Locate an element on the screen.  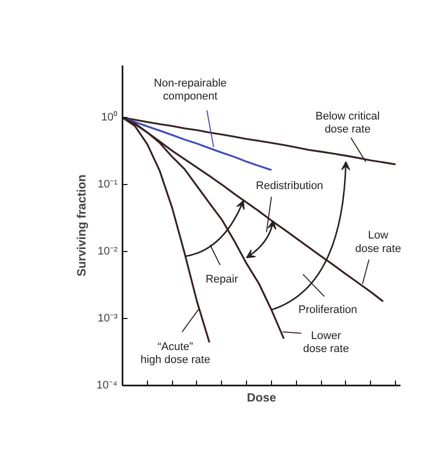
annotation: Proliferation is located at coordinates (328, 310).